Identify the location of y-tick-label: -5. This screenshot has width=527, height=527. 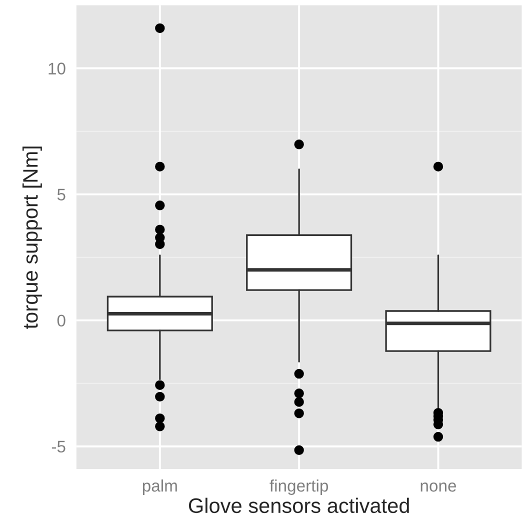
(59, 446).